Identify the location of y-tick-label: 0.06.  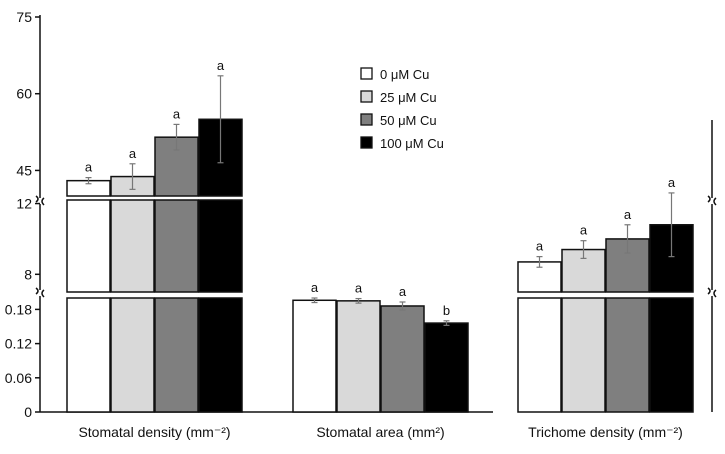
(18, 378).